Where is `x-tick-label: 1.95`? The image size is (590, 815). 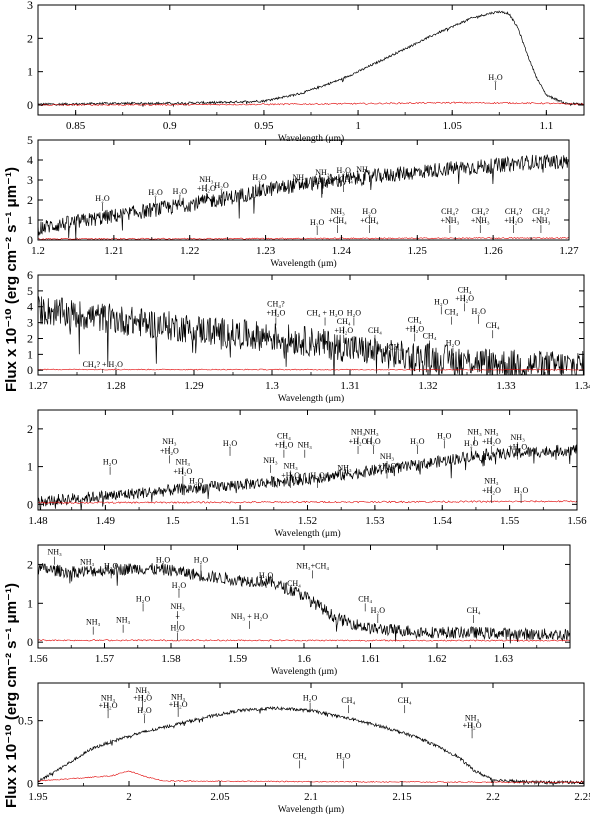 x-tick-label: 1.95 is located at coordinates (38, 797).